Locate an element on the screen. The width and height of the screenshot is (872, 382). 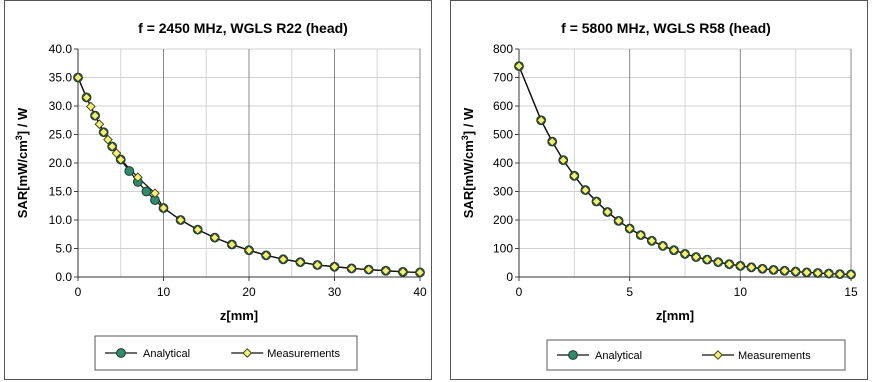
x-tick-label: 20 is located at coordinates (249, 292).